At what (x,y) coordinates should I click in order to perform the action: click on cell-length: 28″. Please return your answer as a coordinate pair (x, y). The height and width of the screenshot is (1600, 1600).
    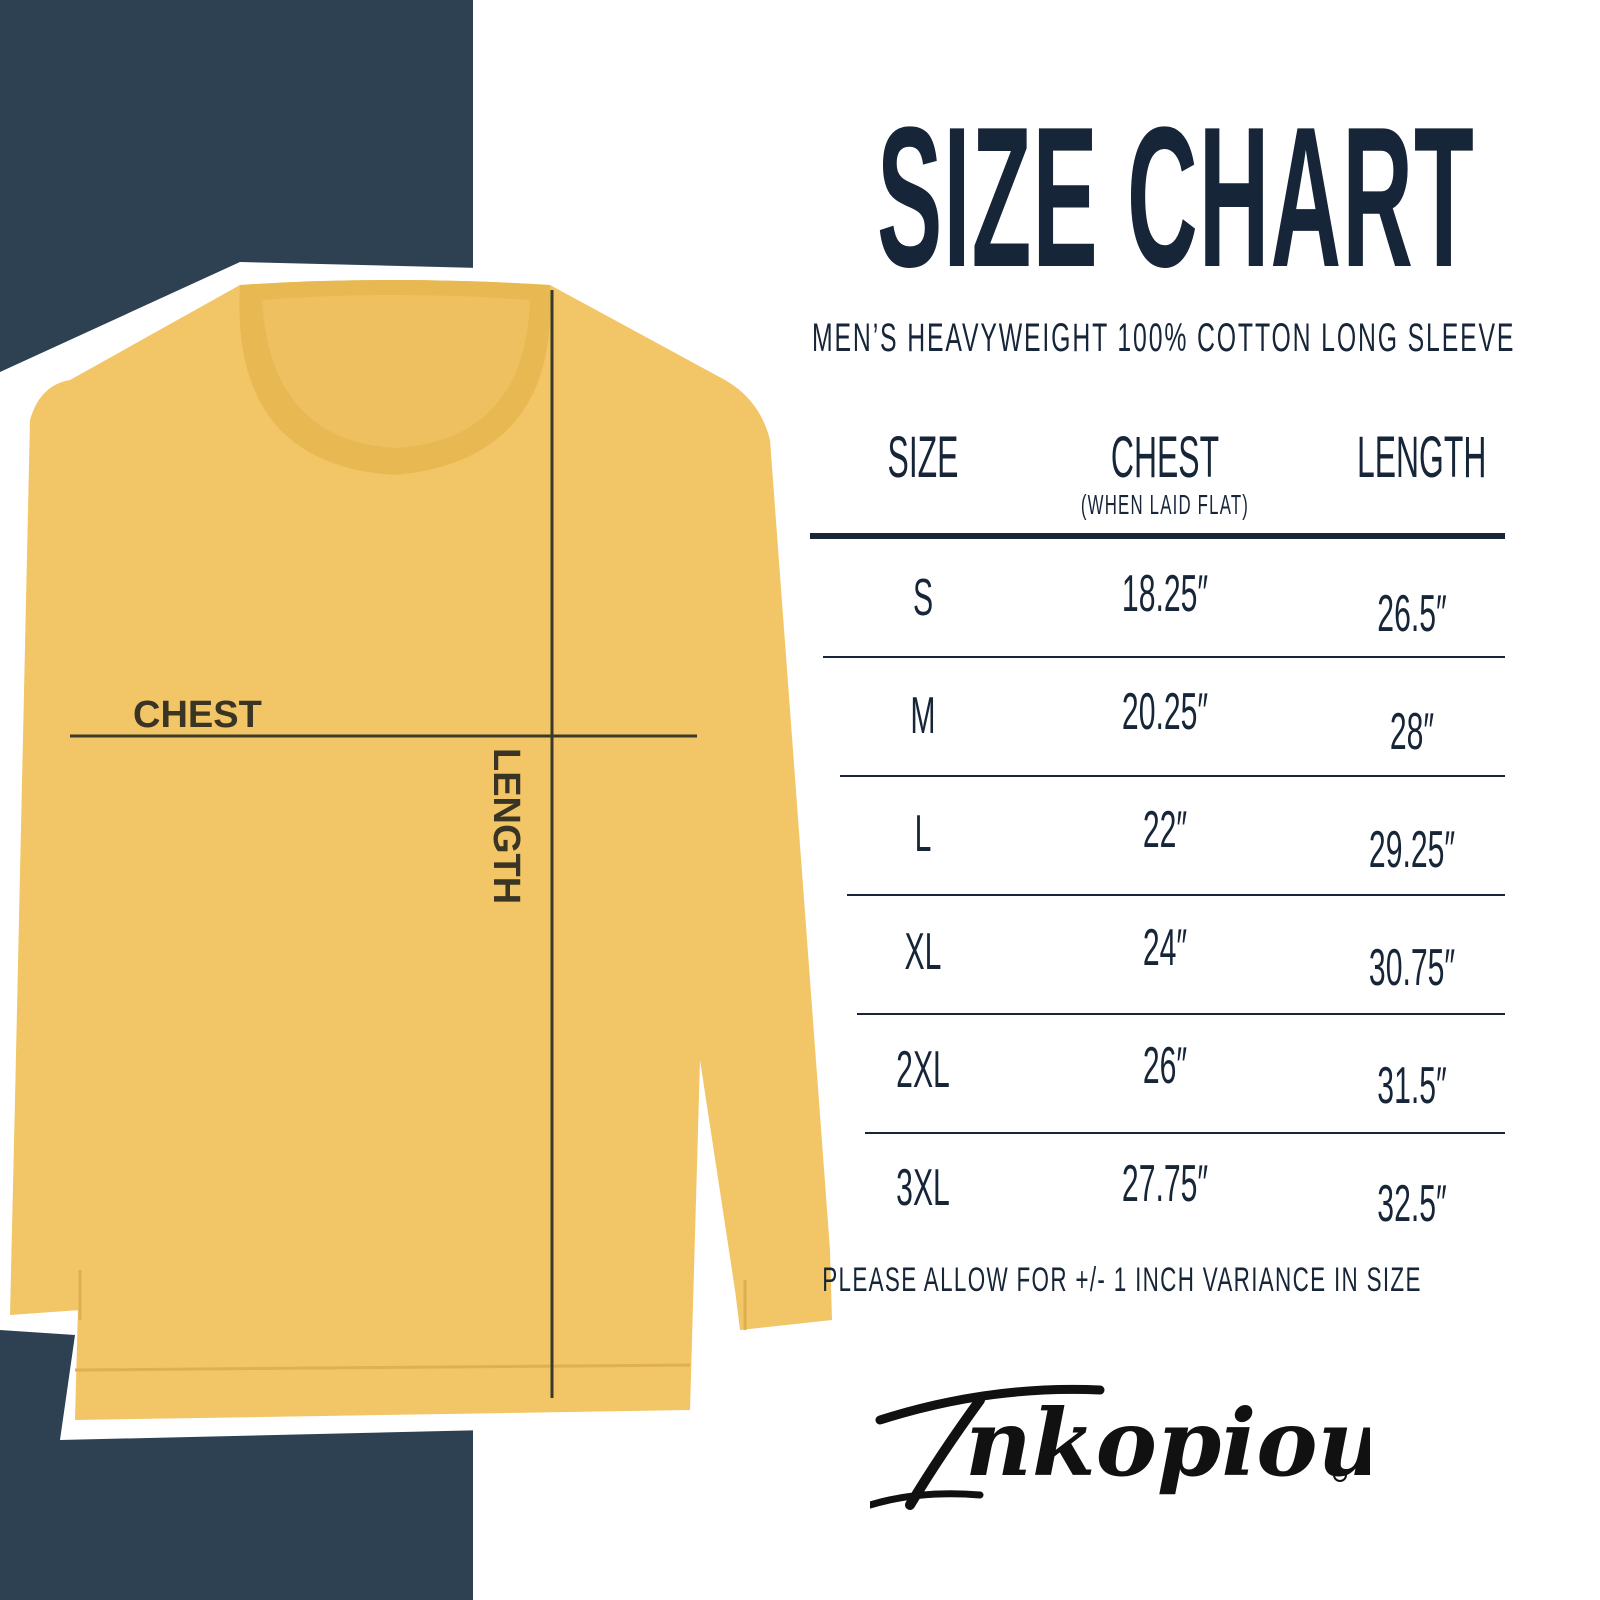
    Looking at the image, I should click on (1412, 732).